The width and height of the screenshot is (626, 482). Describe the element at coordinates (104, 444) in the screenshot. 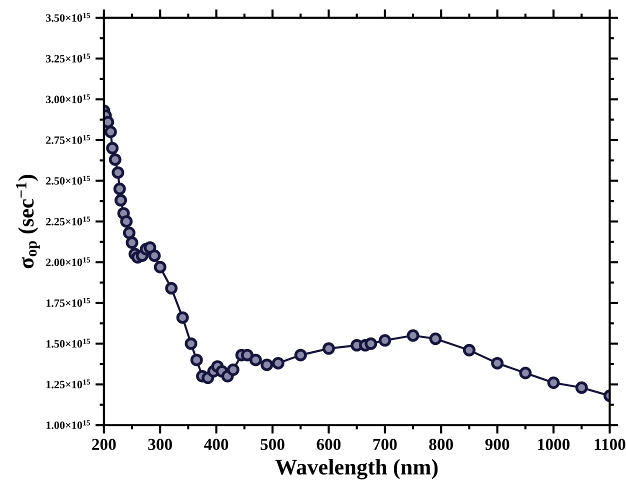

I see `x-tick-label: 200` at that location.